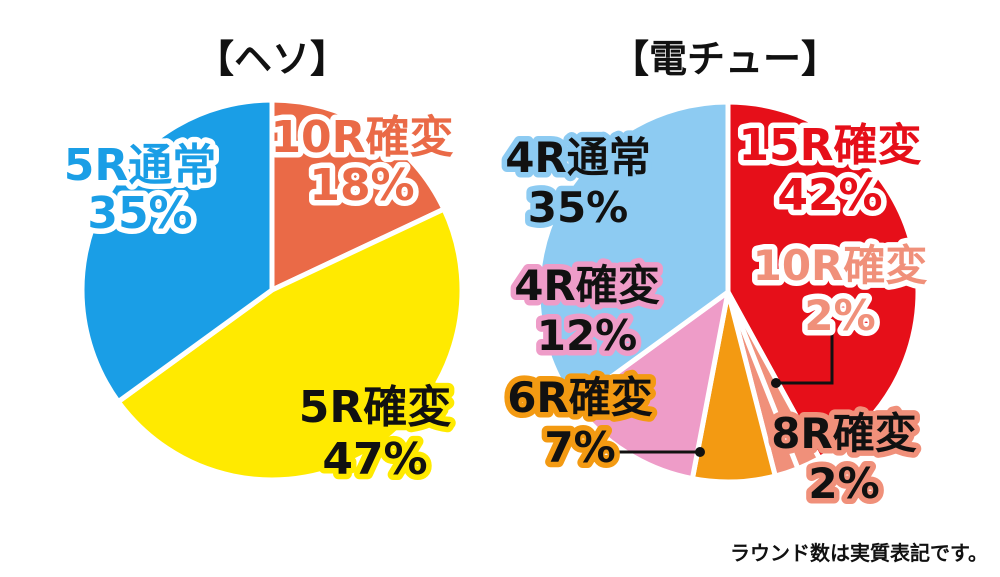  What do you see at coordinates (579, 447) in the screenshot?
I see `slice-value-denchu-6r: 7%` at bounding box center [579, 447].